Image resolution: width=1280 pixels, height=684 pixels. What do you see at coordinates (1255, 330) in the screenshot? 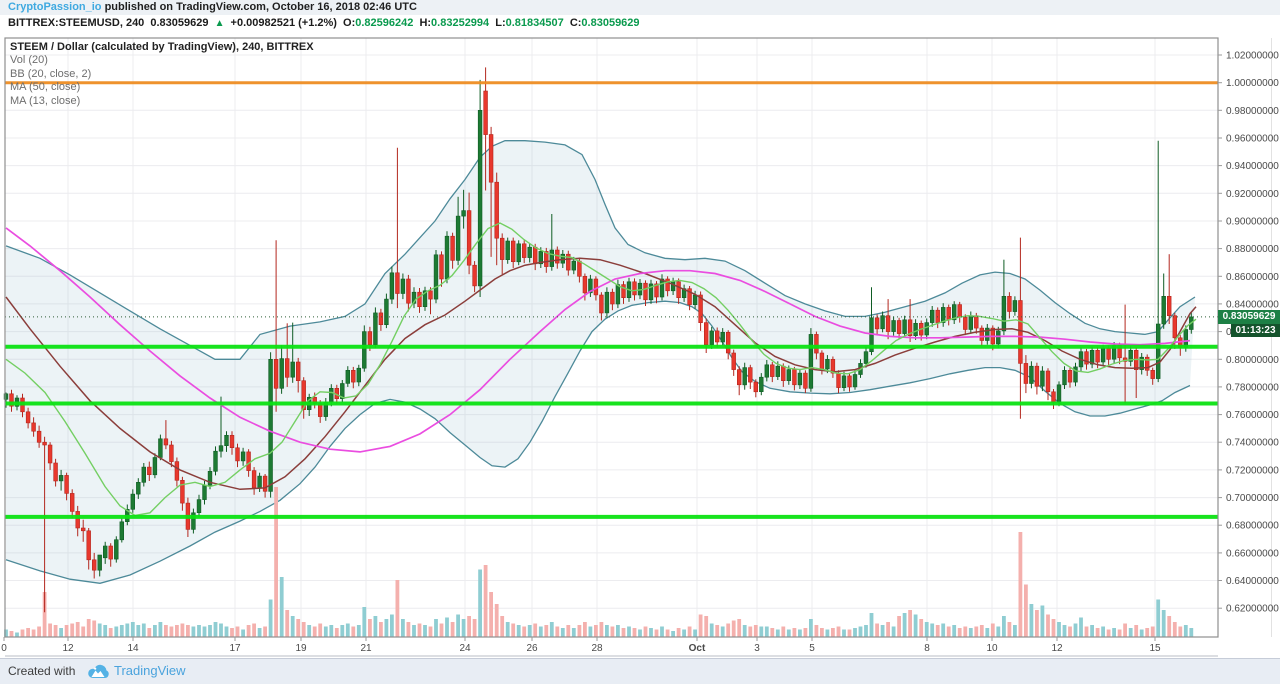
I see `bar-countdown-badge: 01:13:23` at bounding box center [1255, 330].